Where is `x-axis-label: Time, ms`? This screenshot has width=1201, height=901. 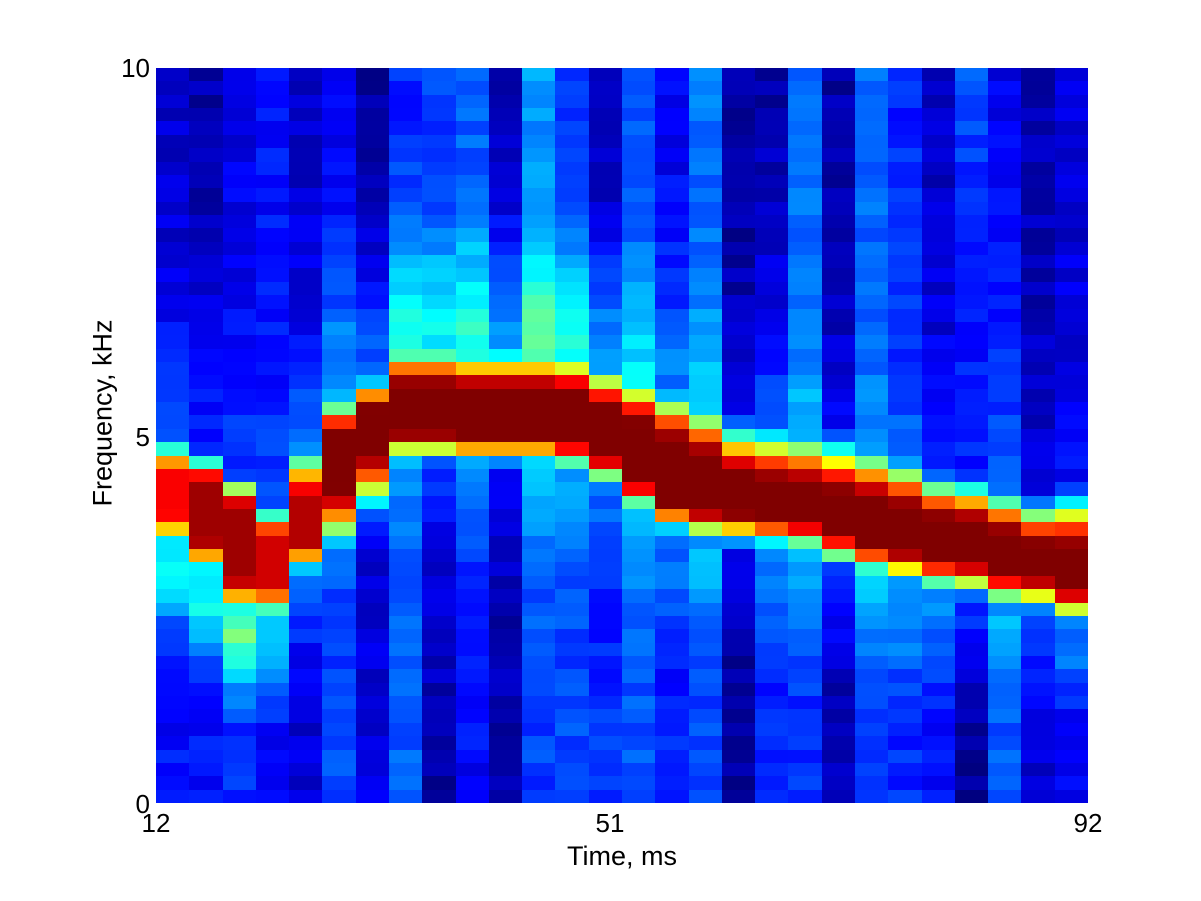
x-axis-label: Time, ms is located at coordinates (622, 856).